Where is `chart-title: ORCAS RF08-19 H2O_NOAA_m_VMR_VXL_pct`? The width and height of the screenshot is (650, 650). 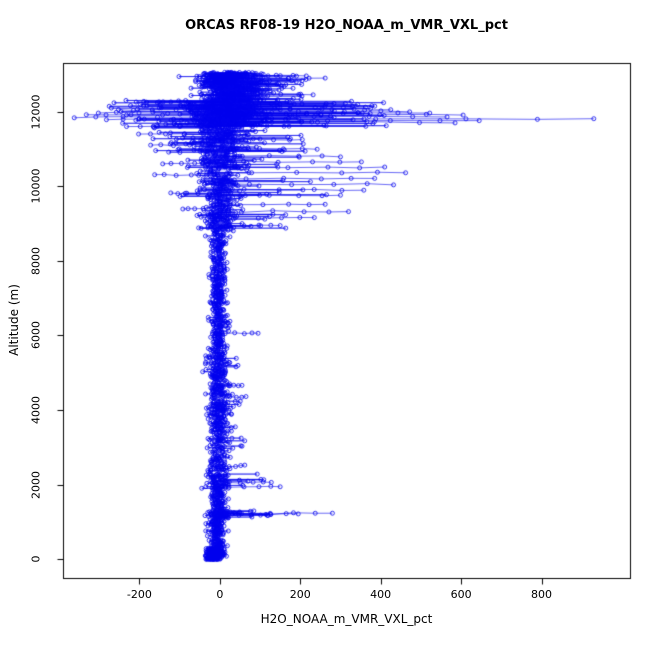 chart-title: ORCAS RF08-19 H2O_NOAA_m_VMR_VXL_pct is located at coordinates (346, 25).